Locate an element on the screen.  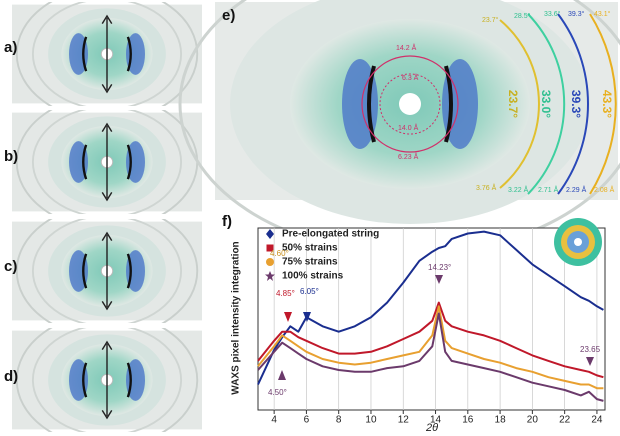
annotation: 3.76 Å is located at coordinates (486, 187).